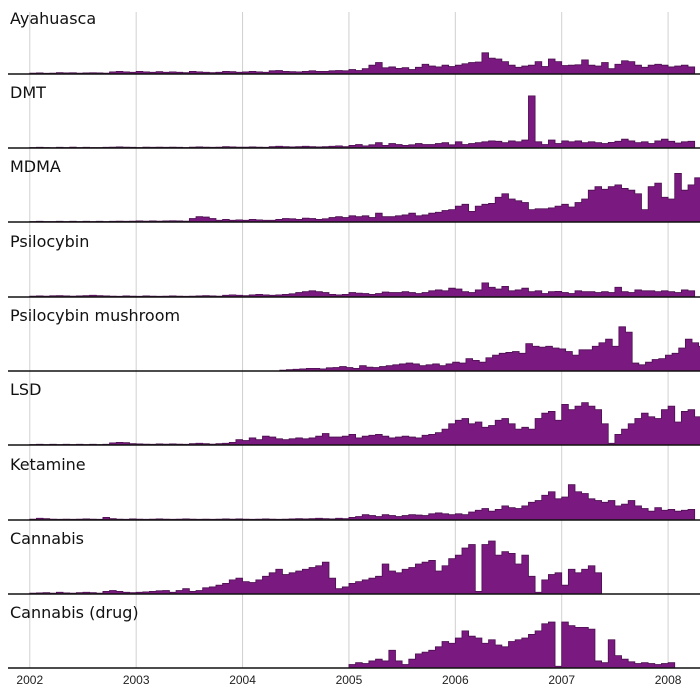 Image resolution: width=700 pixels, height=700 pixels. Describe the element at coordinates (489, 349) in the screenshot. I see `area-psilocybin-mushroom` at that location.